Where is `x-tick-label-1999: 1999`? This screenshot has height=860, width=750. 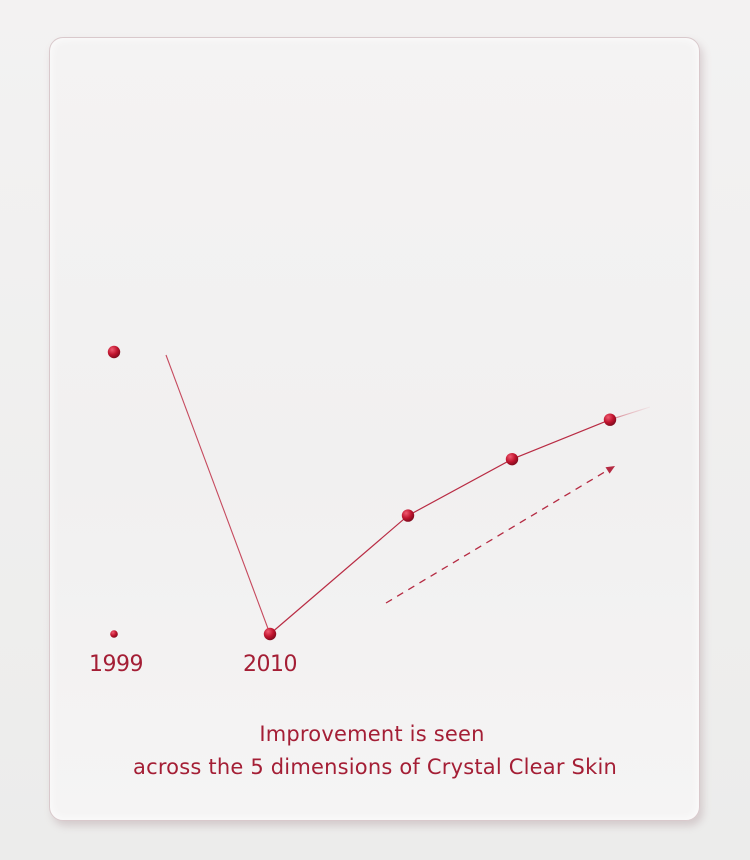 x-tick-label-1999: 1999 is located at coordinates (116, 664).